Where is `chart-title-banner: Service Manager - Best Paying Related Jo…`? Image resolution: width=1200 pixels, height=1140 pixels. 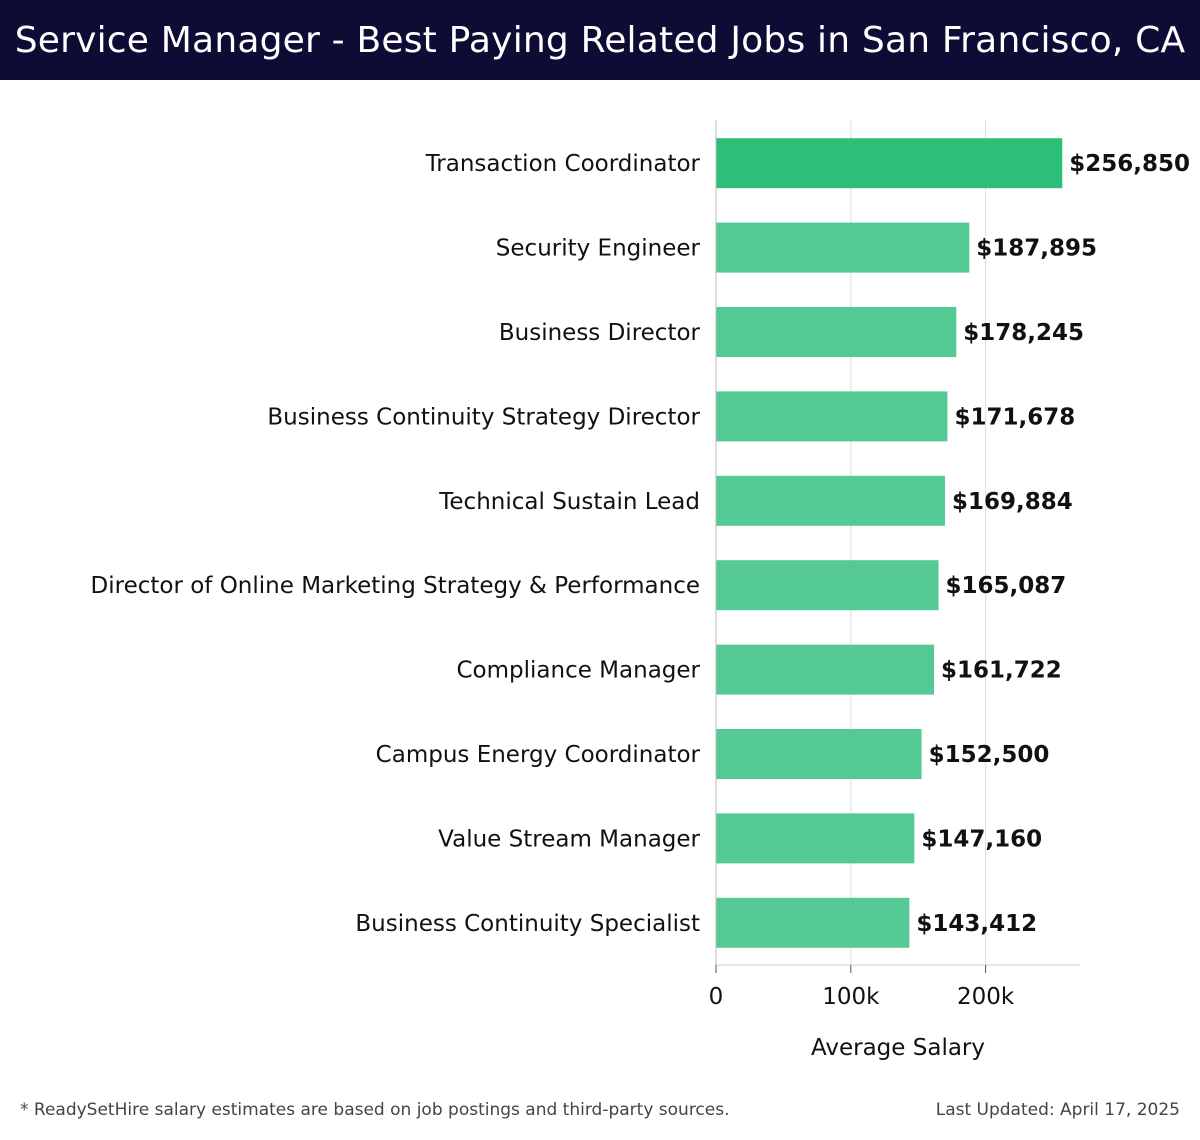 chart-title-banner: Service Manager - Best Paying Related Jo… is located at coordinates (600, 40).